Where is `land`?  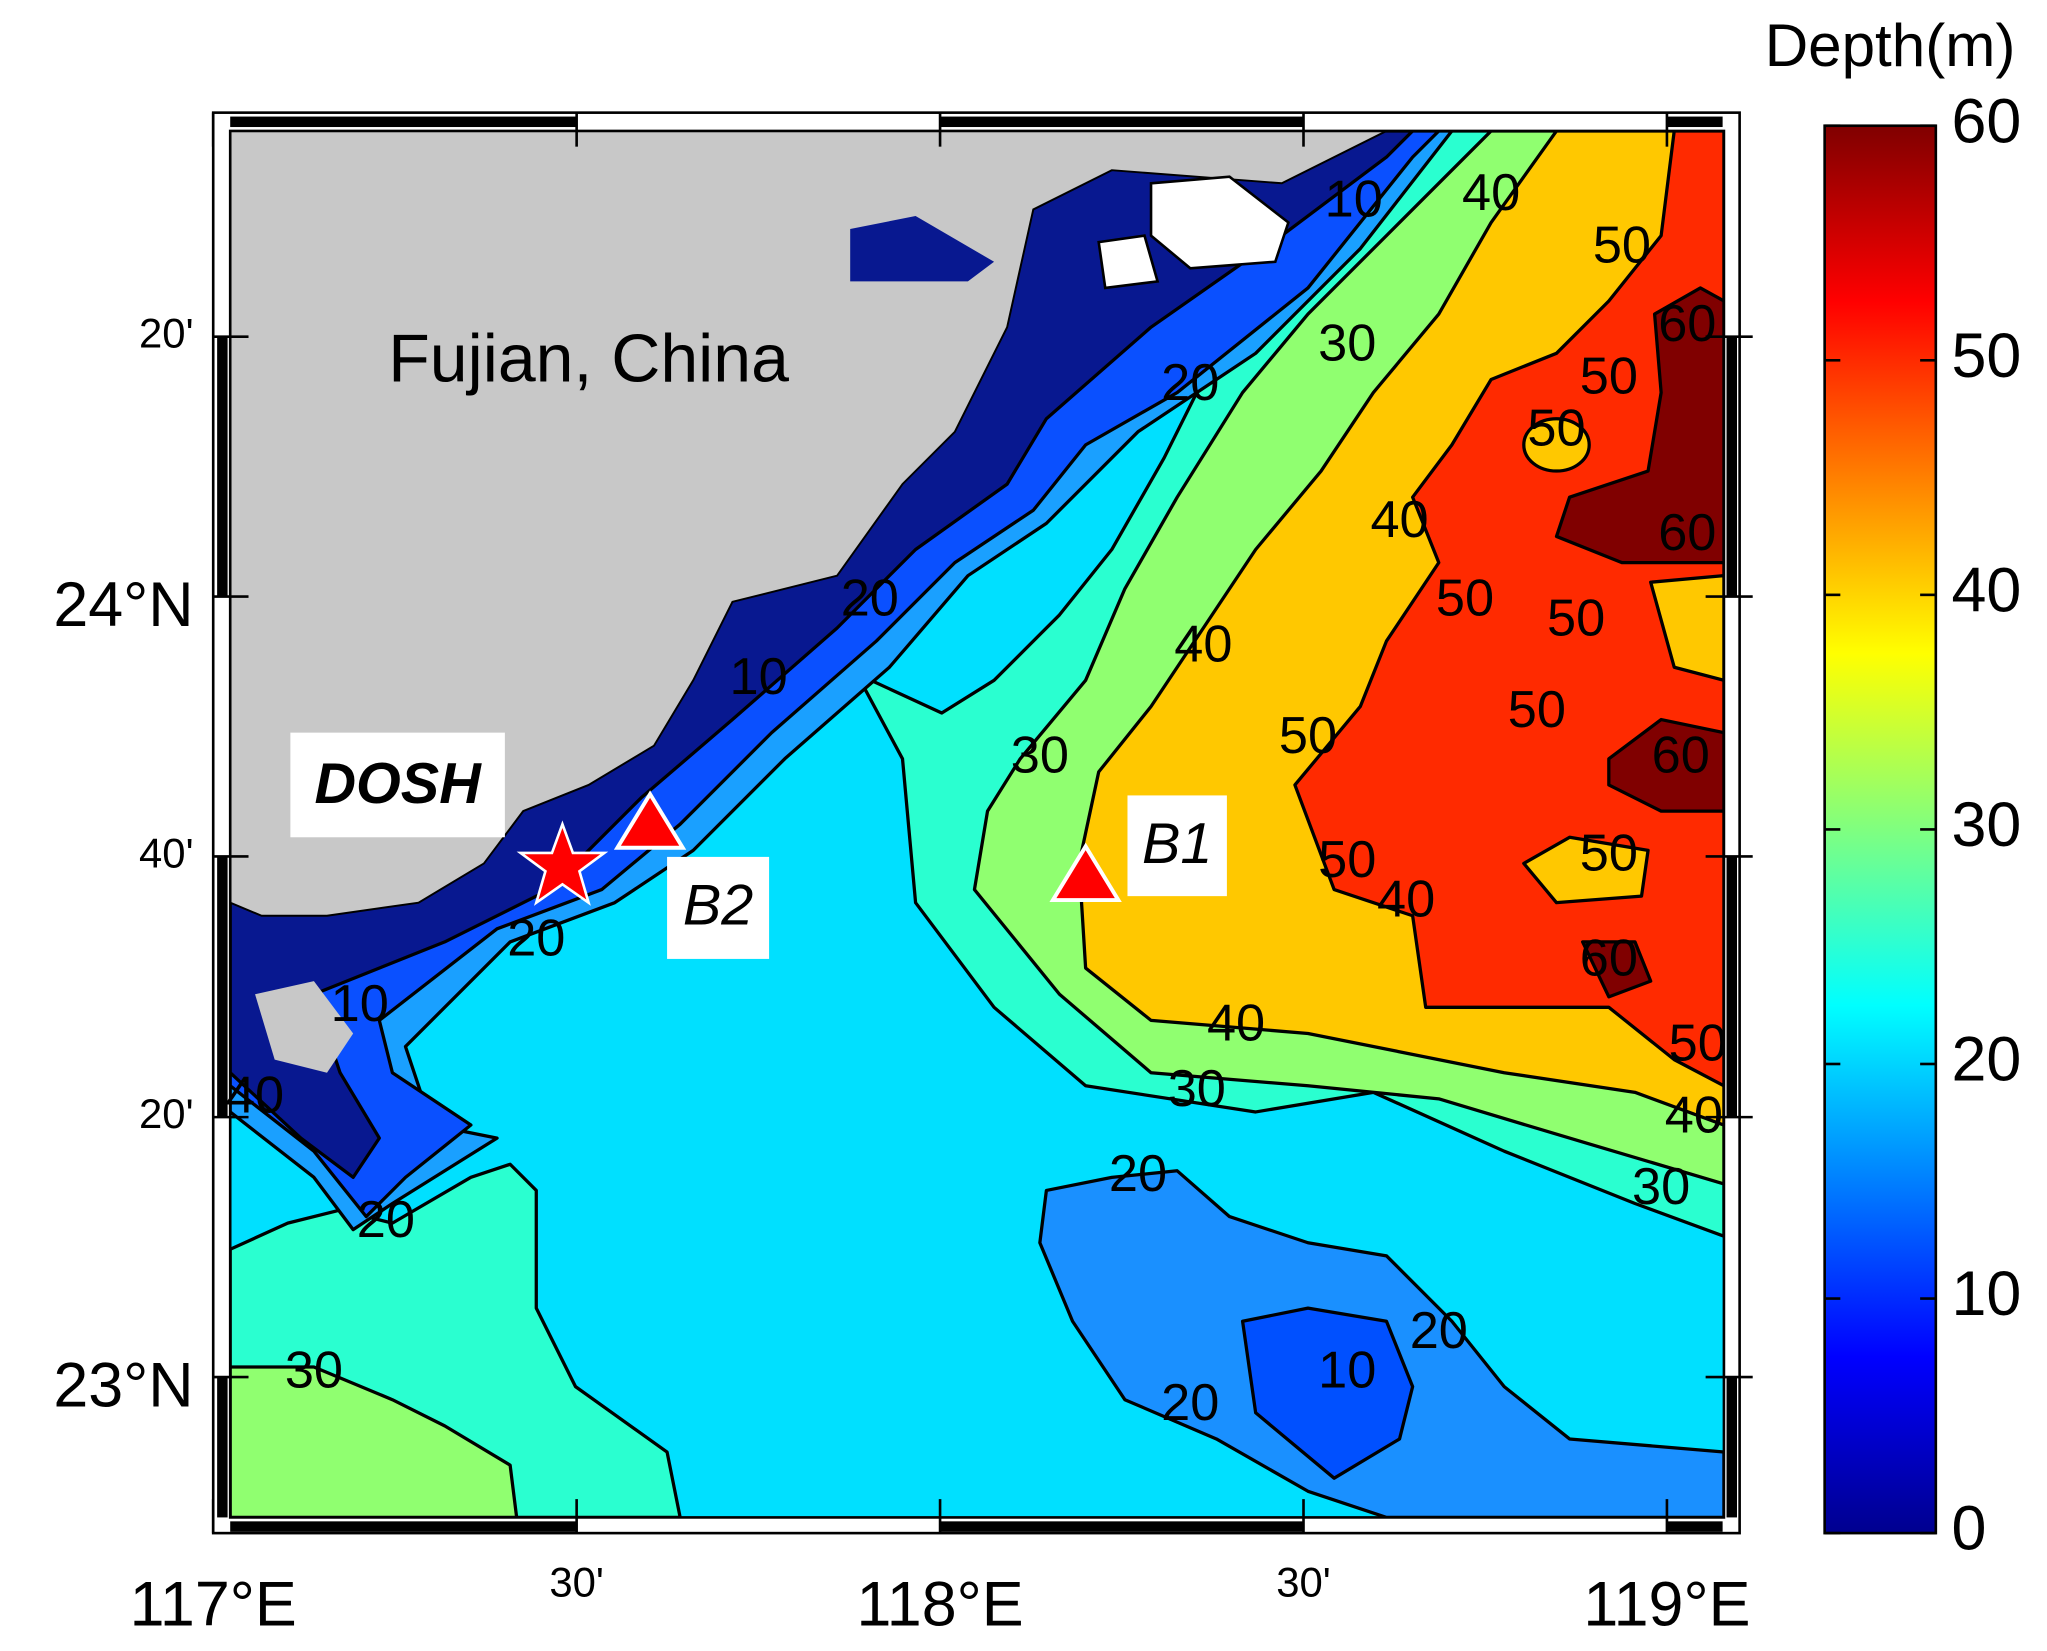 land is located at coordinates (304, 1027).